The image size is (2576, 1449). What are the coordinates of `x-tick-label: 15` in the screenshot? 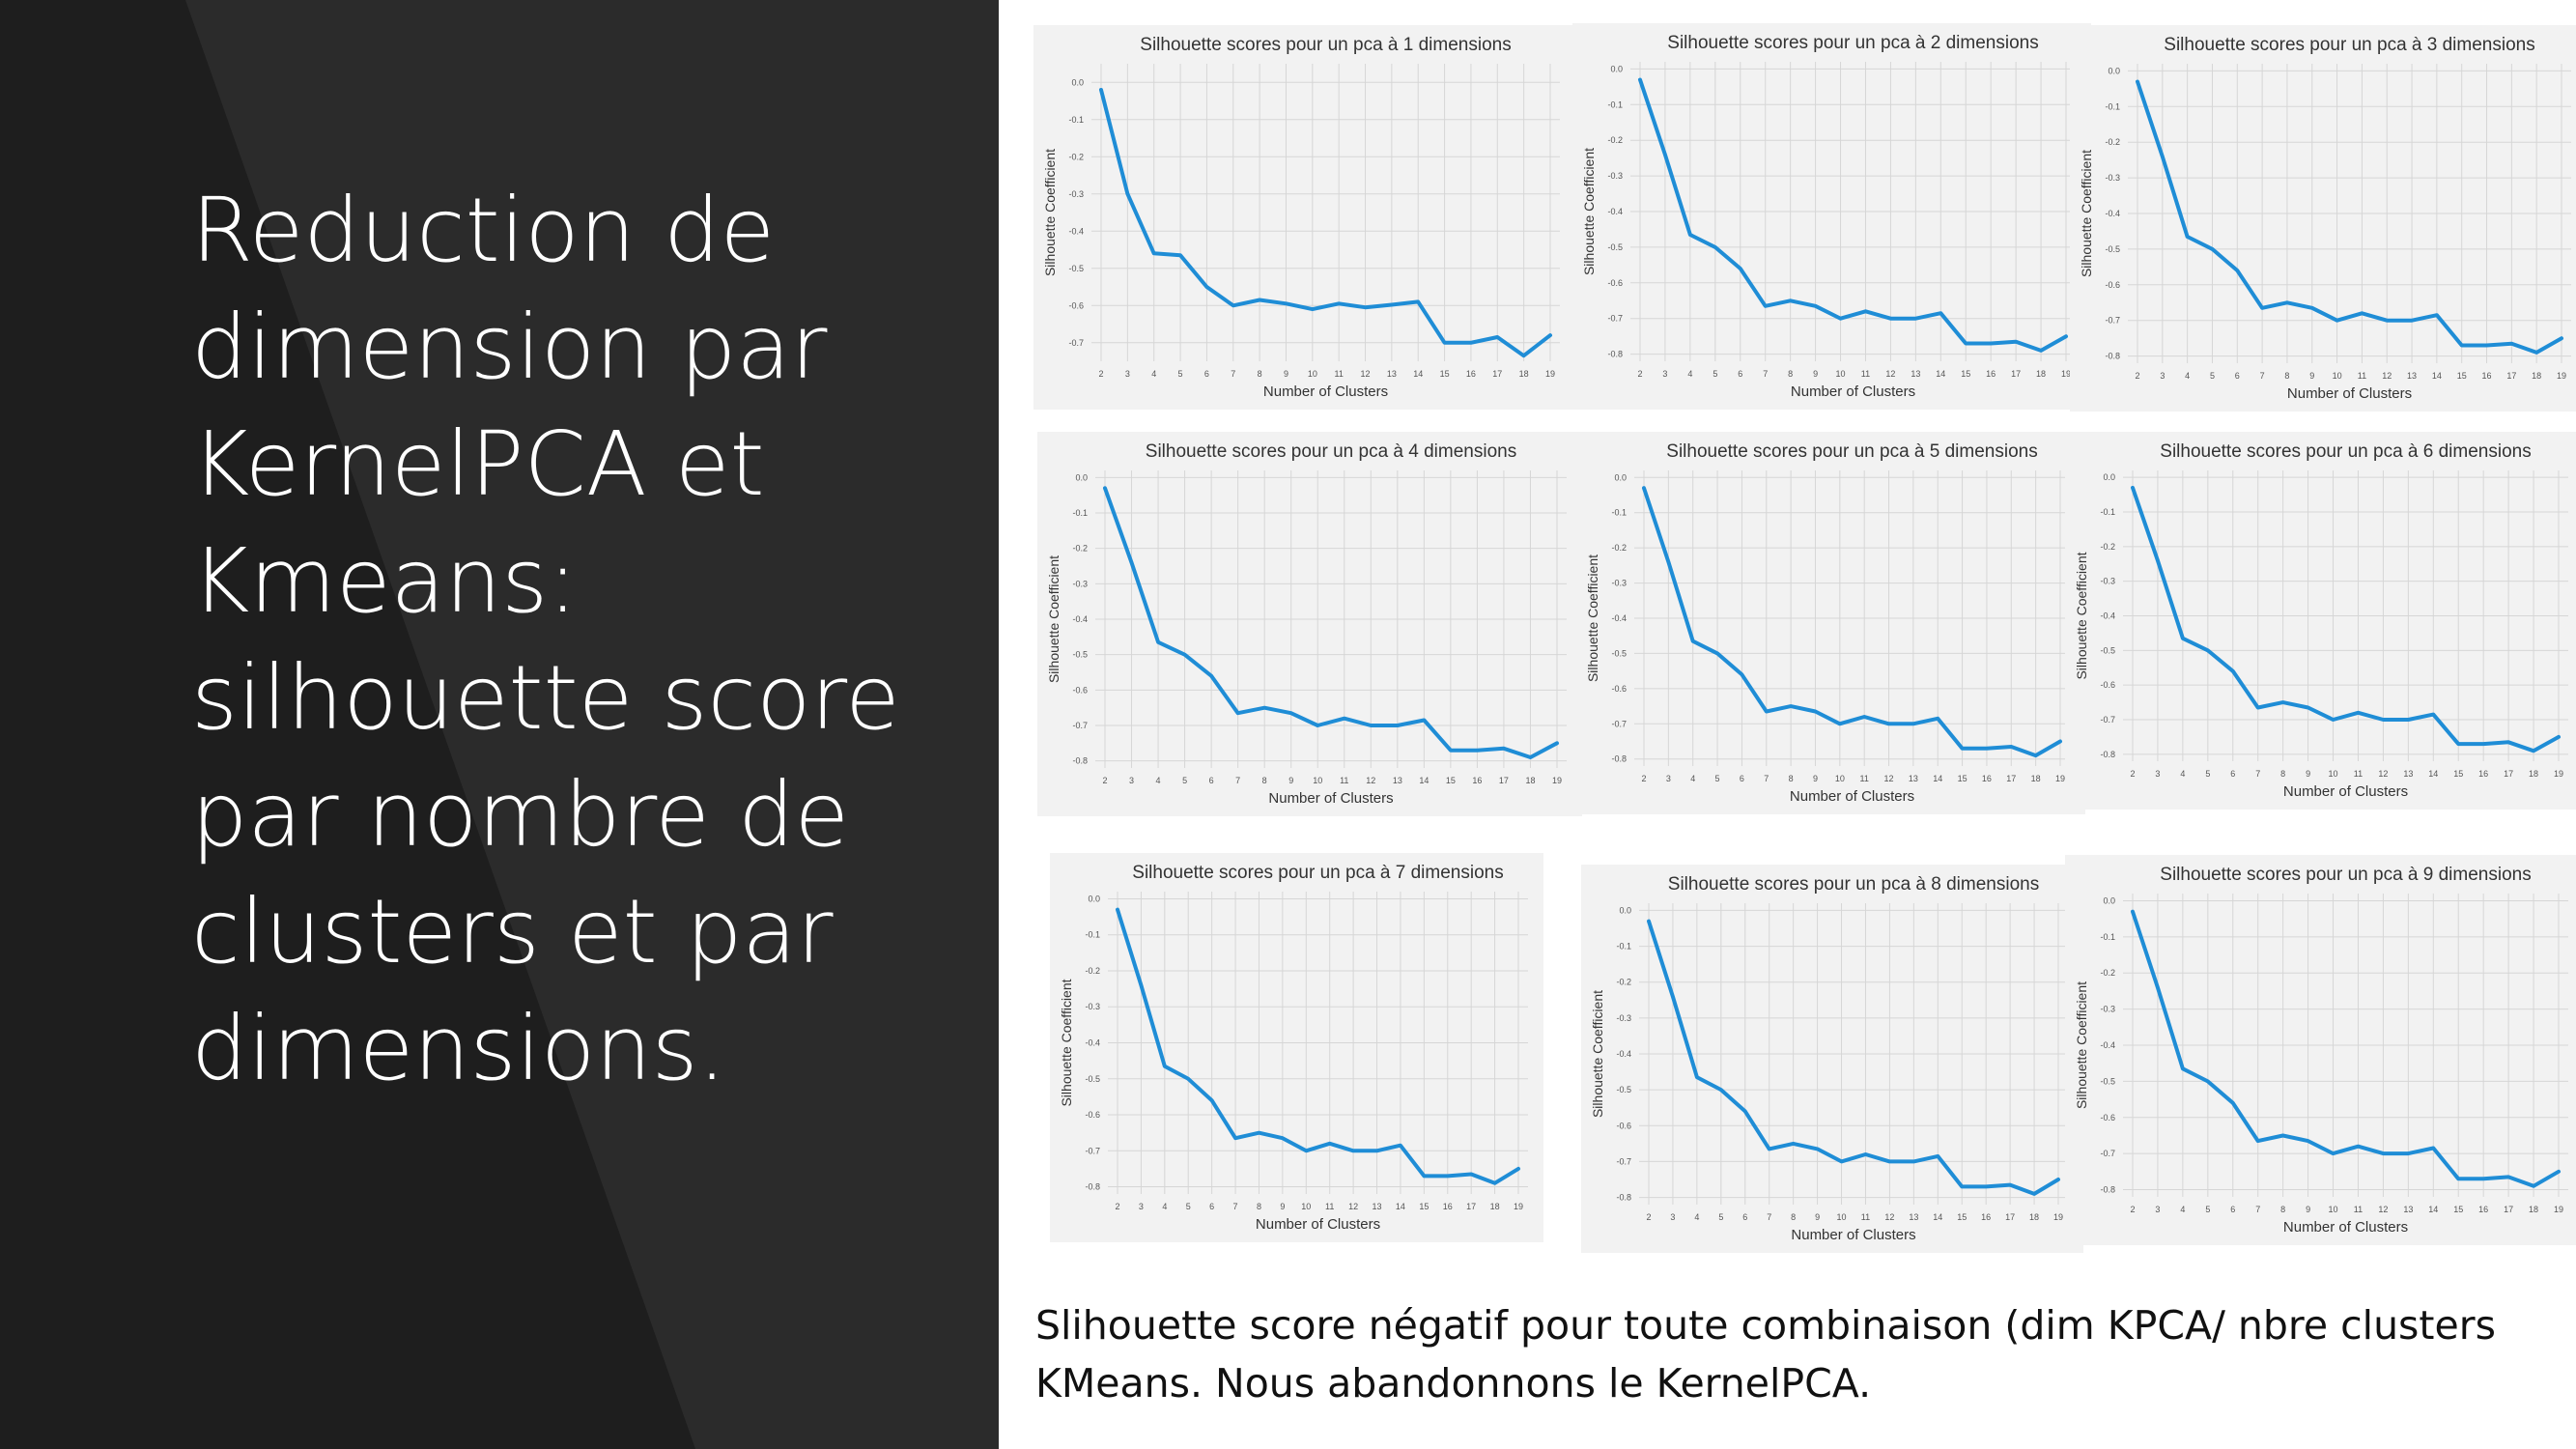 It's located at (2458, 1209).